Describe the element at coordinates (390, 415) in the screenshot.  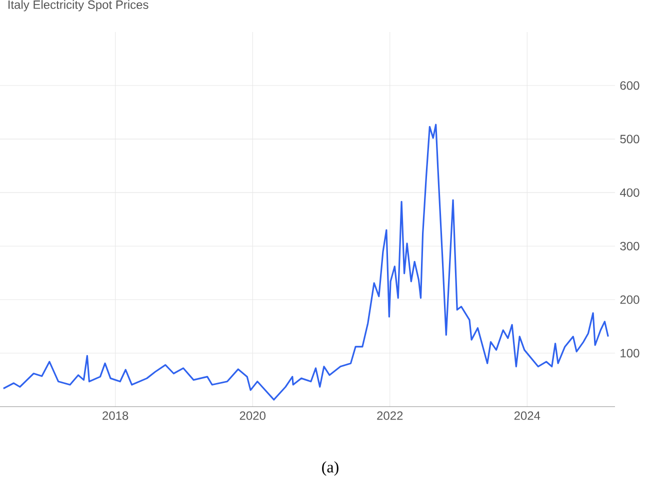
I see `x-tick-label: 2022` at that location.